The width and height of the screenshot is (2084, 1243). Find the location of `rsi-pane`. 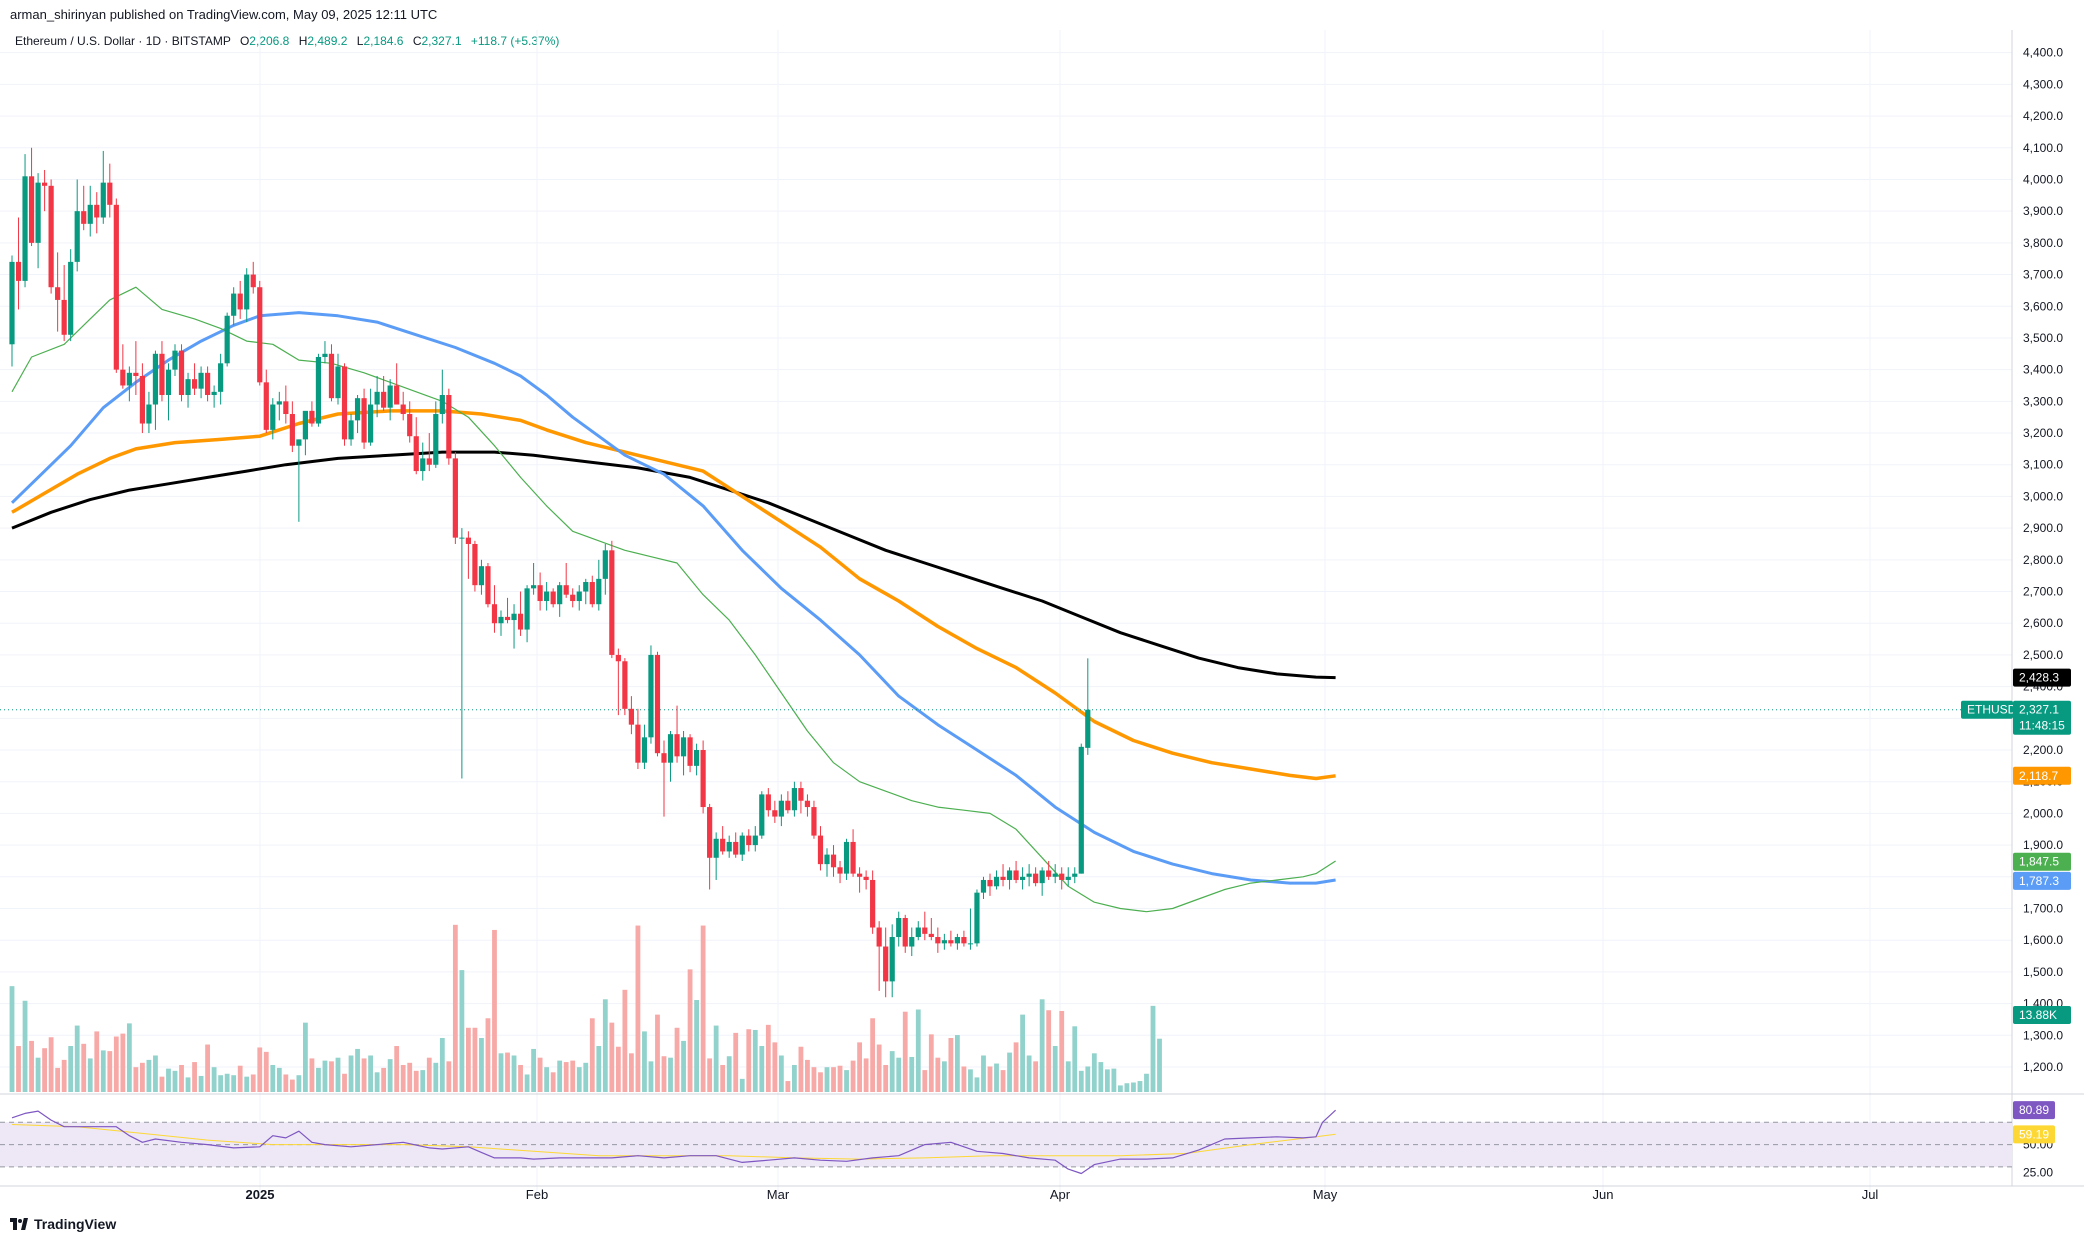

rsi-pane is located at coordinates (1006, 1142).